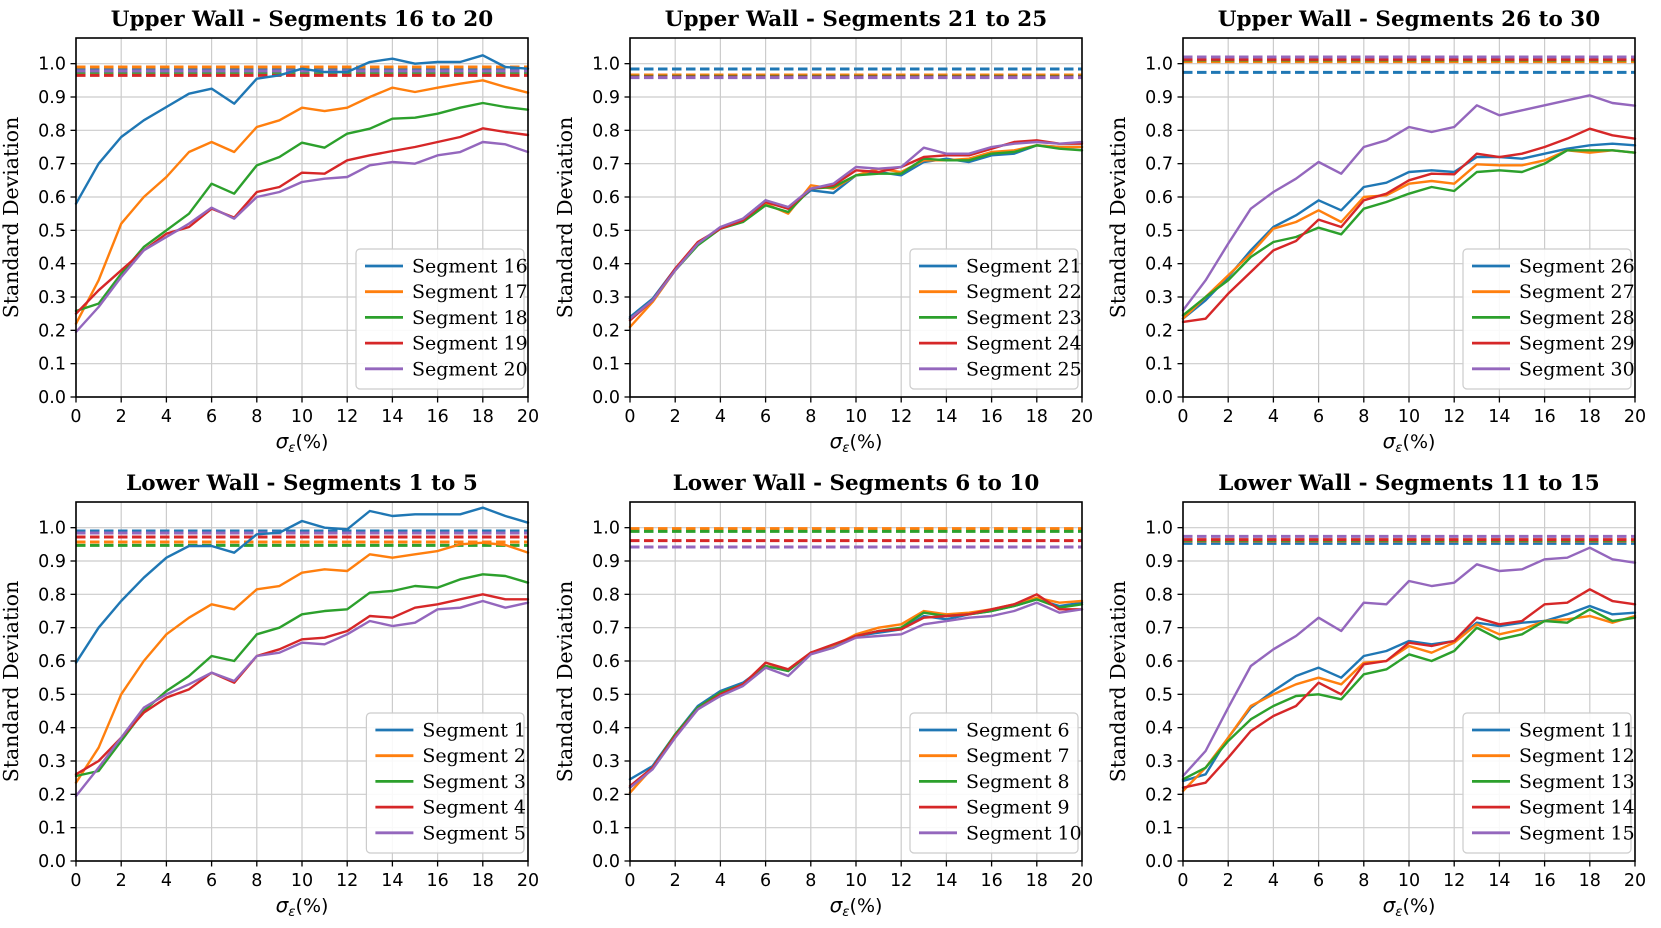 The height and width of the screenshot is (928, 1661). I want to click on legend-item: Segment 9, so click(994, 808).